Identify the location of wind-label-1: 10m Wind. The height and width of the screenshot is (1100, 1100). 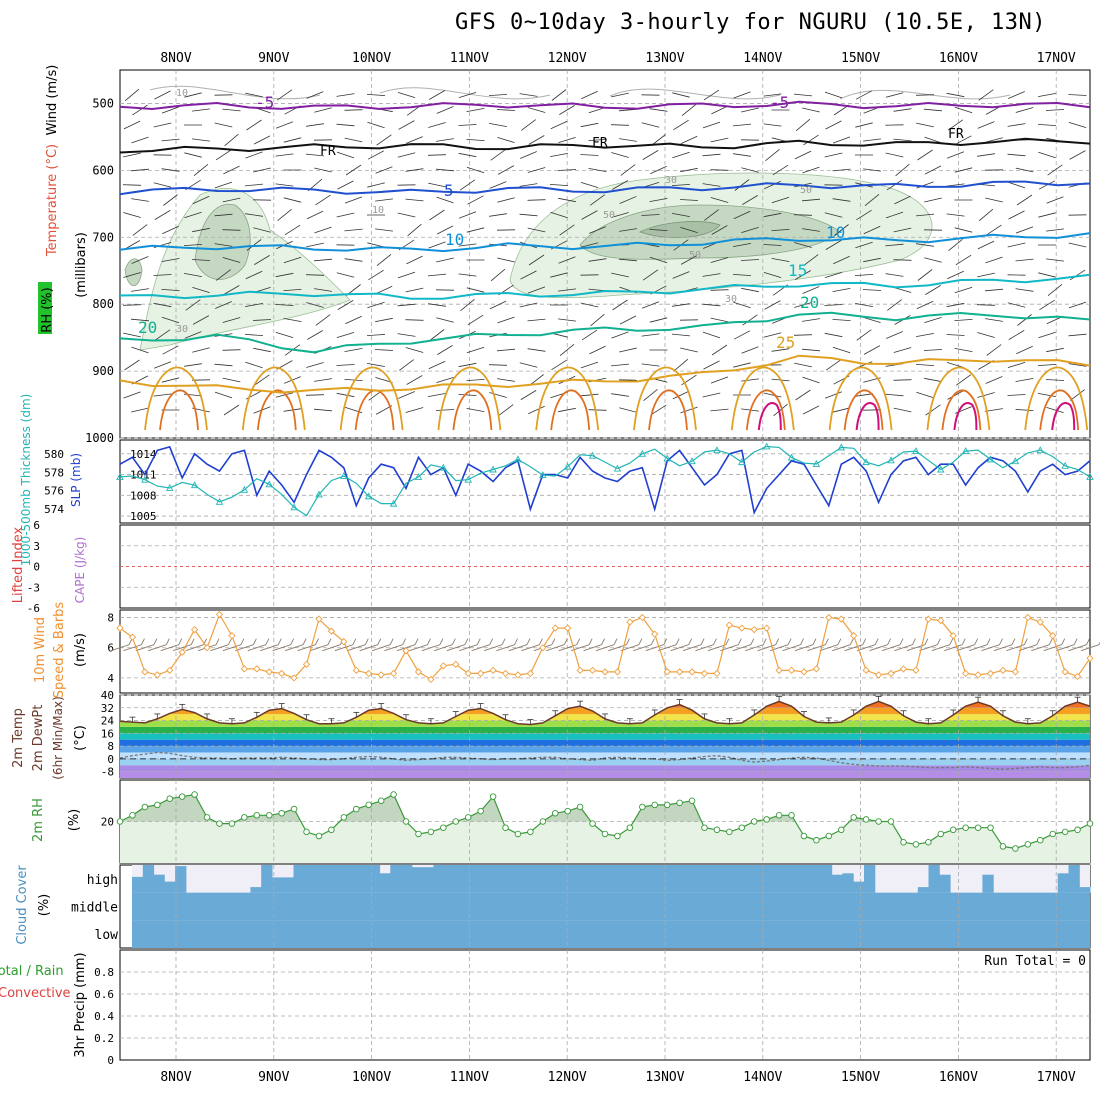
(40, 650).